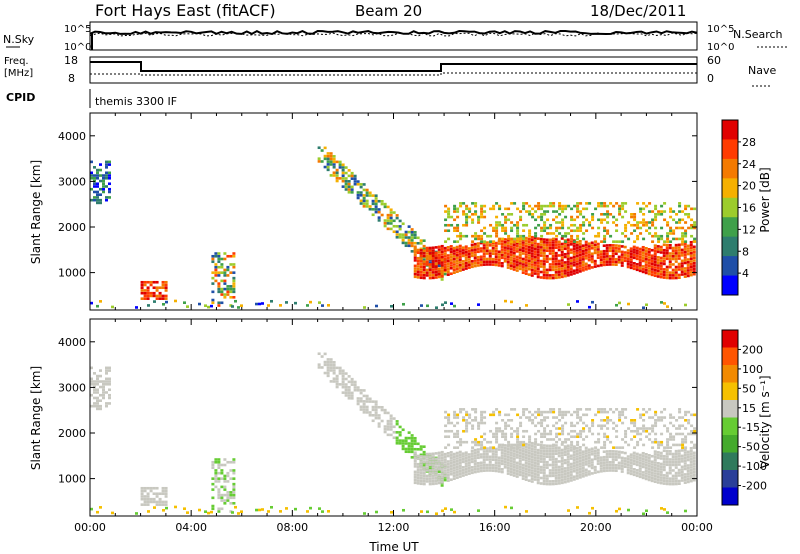 The image size is (800, 554). Describe the element at coordinates (754, 486) in the screenshot. I see `colorbar-tick-label: -200` at that location.